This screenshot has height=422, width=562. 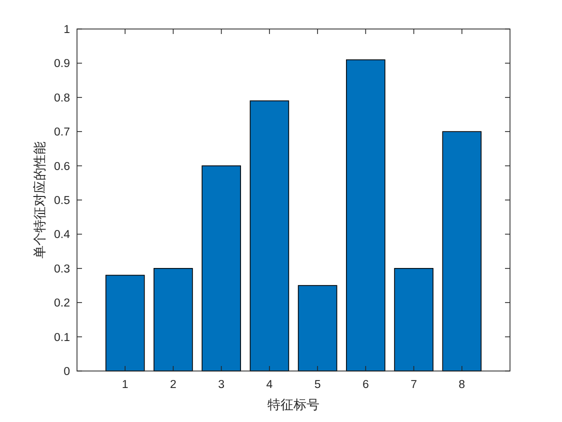 I want to click on xlabel: 特征标号, so click(x=294, y=404).